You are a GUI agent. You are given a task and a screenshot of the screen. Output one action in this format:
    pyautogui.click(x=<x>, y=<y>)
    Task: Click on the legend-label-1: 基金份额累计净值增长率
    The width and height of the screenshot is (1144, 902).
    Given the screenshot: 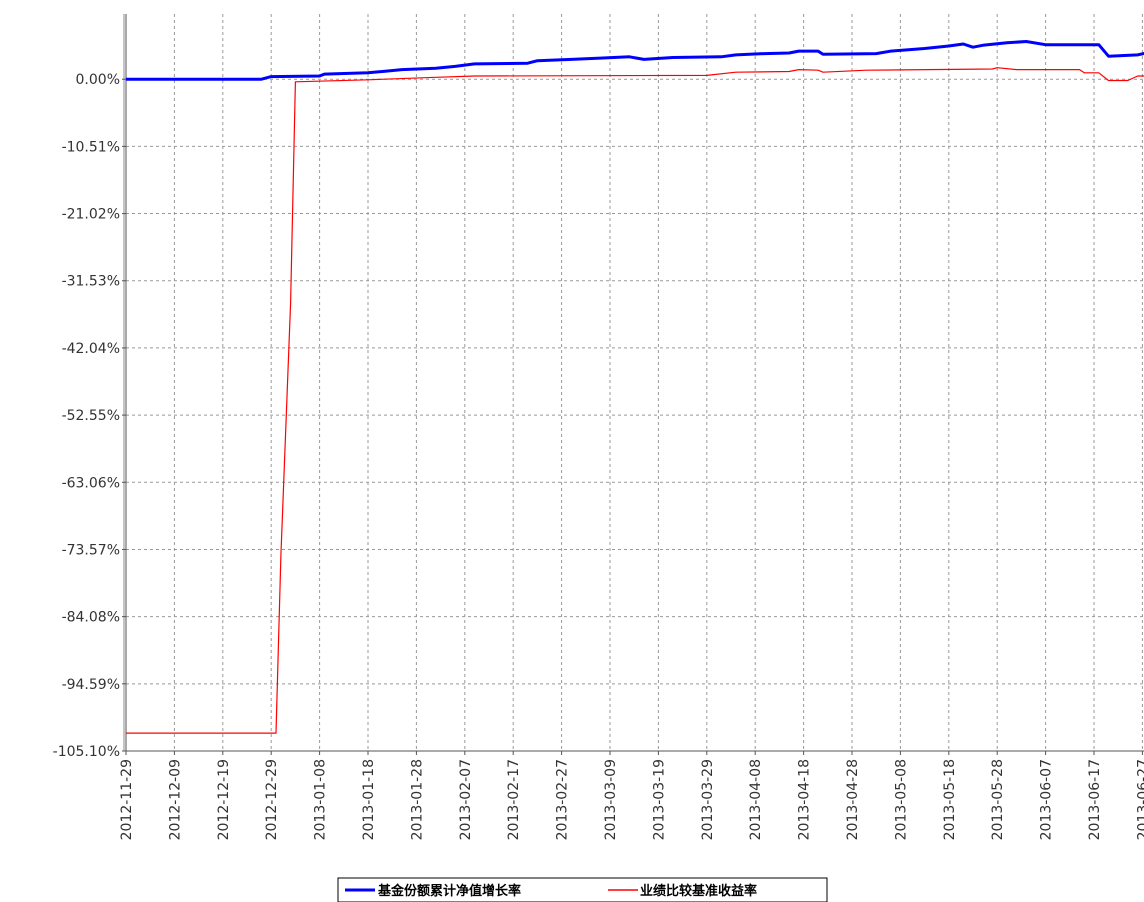 What is the action you would take?
    pyautogui.click(x=449, y=891)
    